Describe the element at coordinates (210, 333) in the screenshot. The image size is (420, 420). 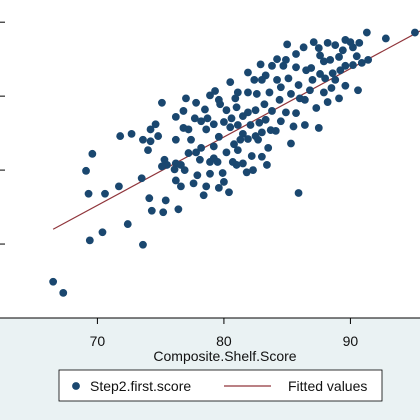
I see `x-axis: 70 80 90` at that location.